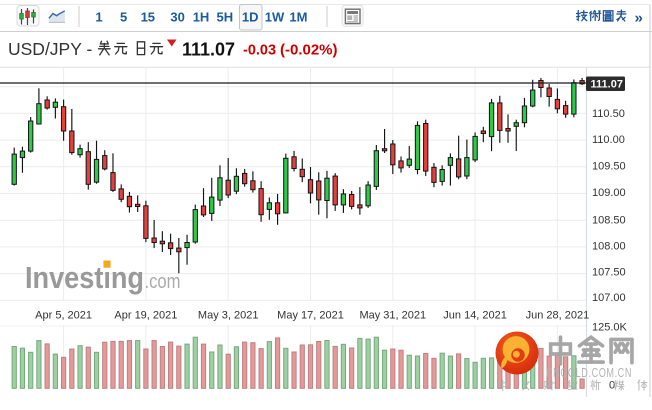  I want to click on svg-text: USD/JPY -, so click(50, 49).